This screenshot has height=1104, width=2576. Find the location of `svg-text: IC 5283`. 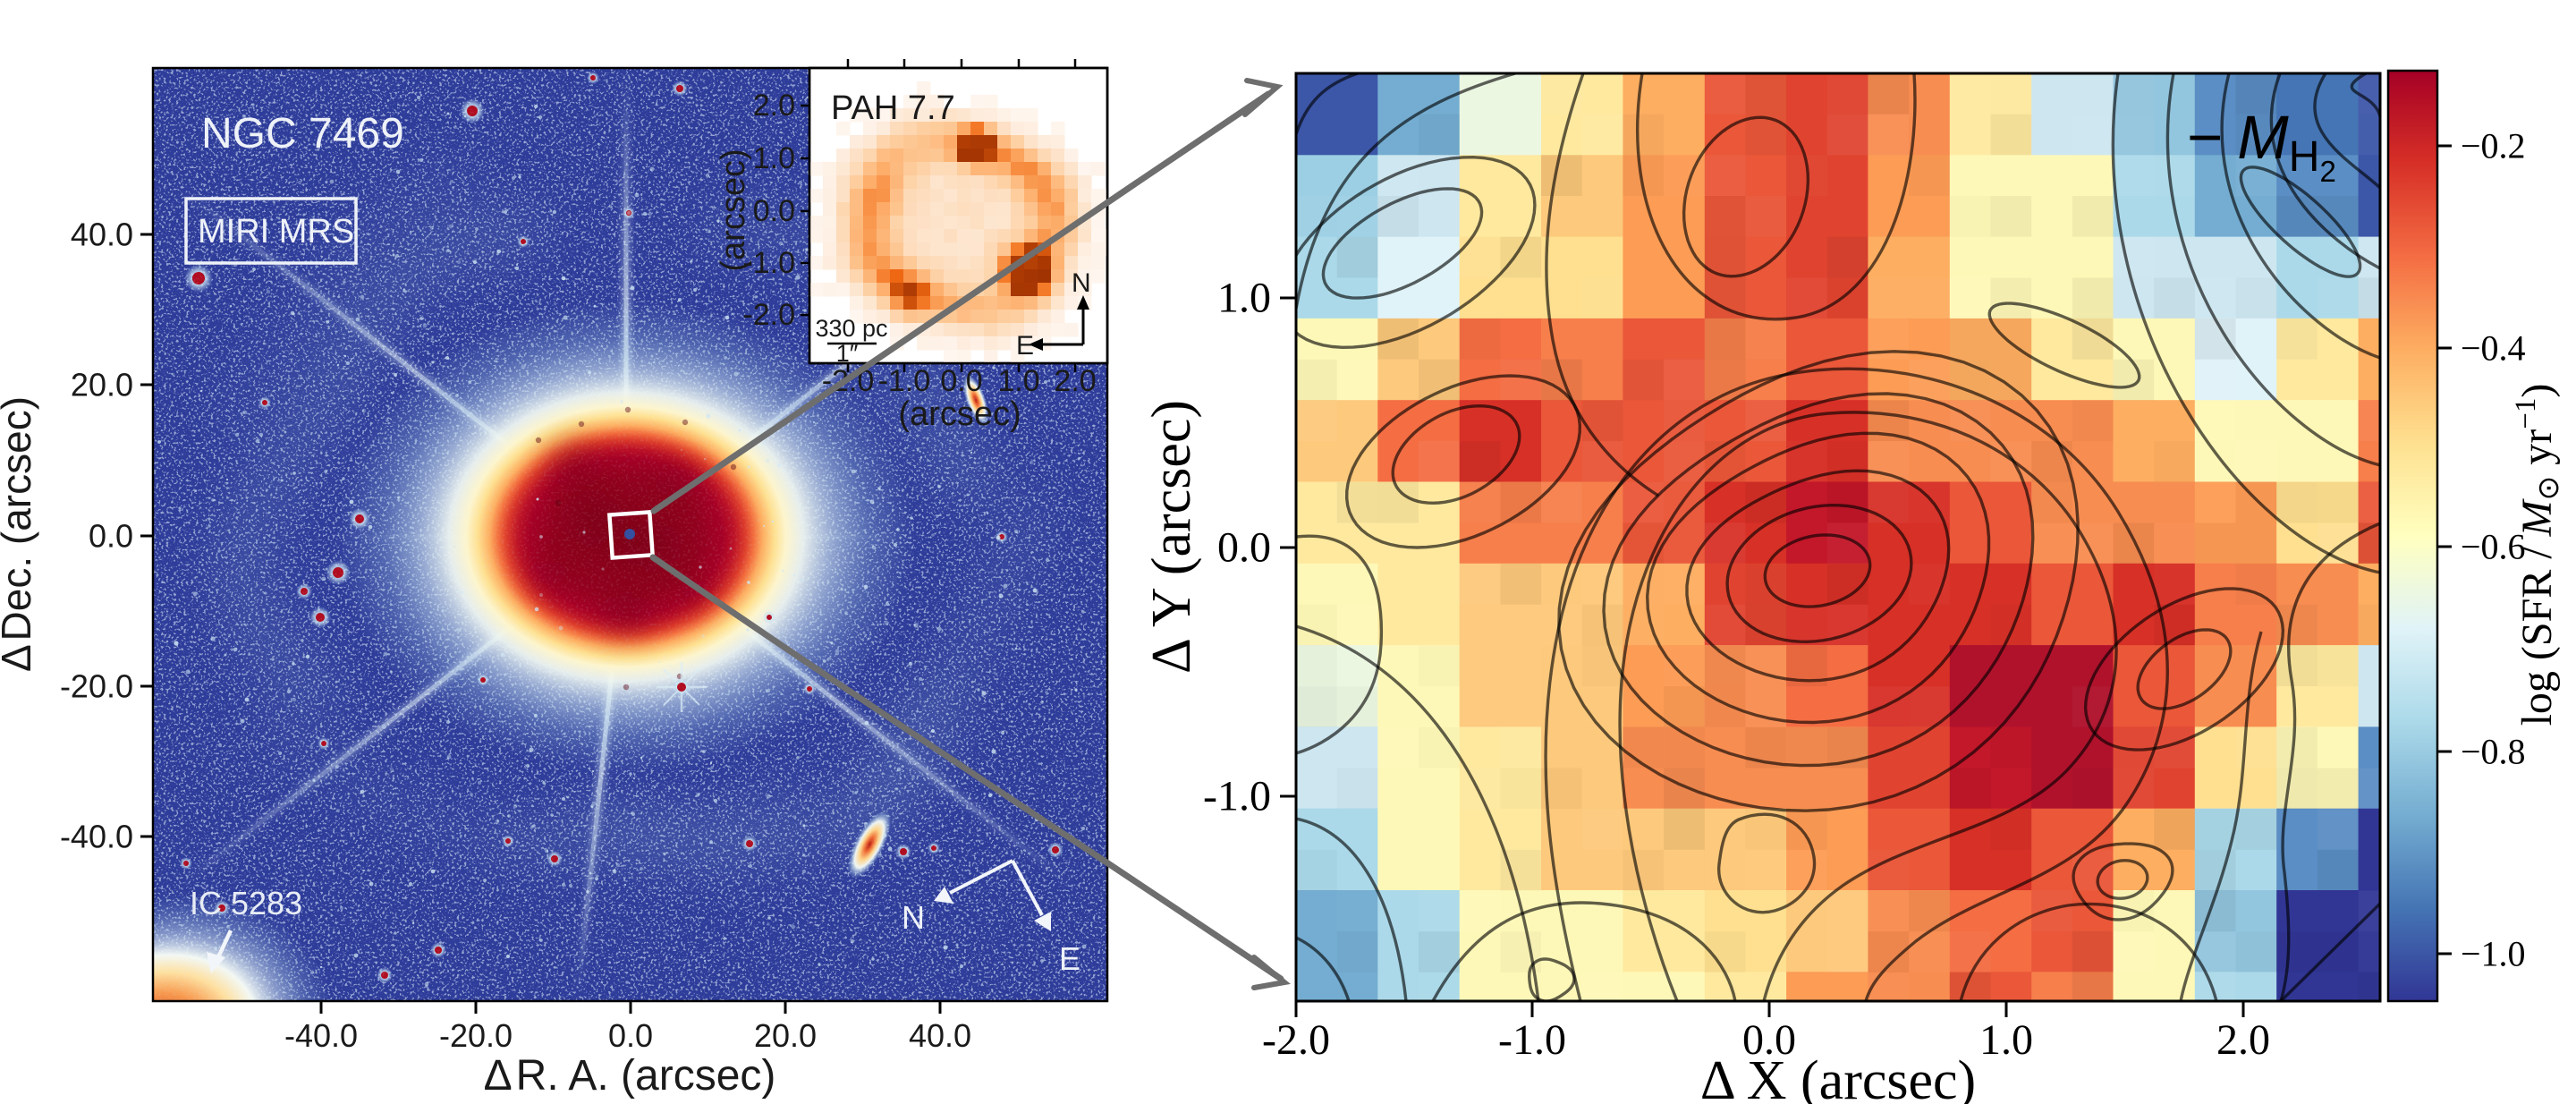

svg-text: IC 5283 is located at coordinates (246, 903).